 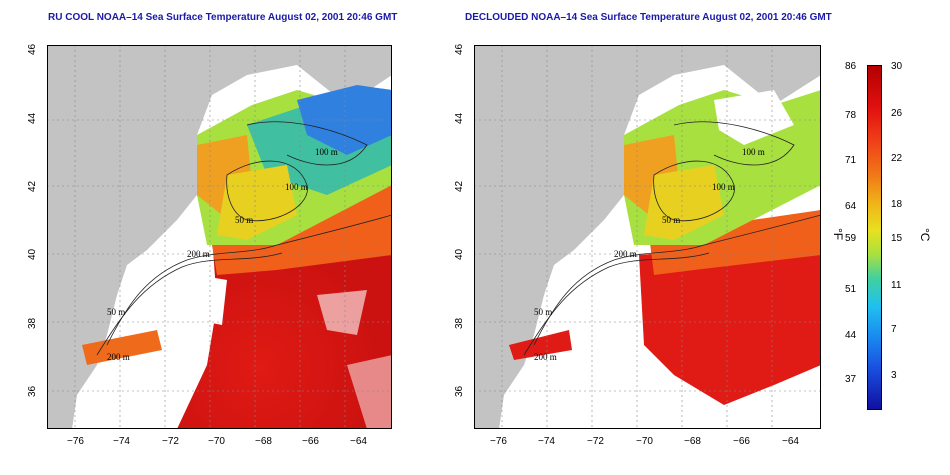 What do you see at coordinates (897, 238) in the screenshot?
I see `colorbar-c-label: 15` at bounding box center [897, 238].